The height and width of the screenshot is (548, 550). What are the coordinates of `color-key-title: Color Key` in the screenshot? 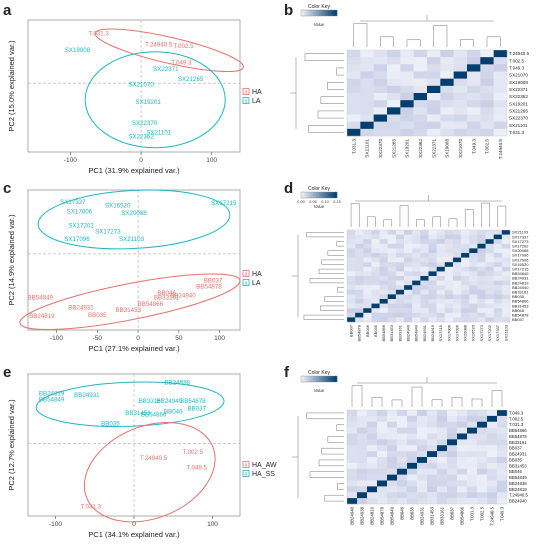 It's located at (319, 373).